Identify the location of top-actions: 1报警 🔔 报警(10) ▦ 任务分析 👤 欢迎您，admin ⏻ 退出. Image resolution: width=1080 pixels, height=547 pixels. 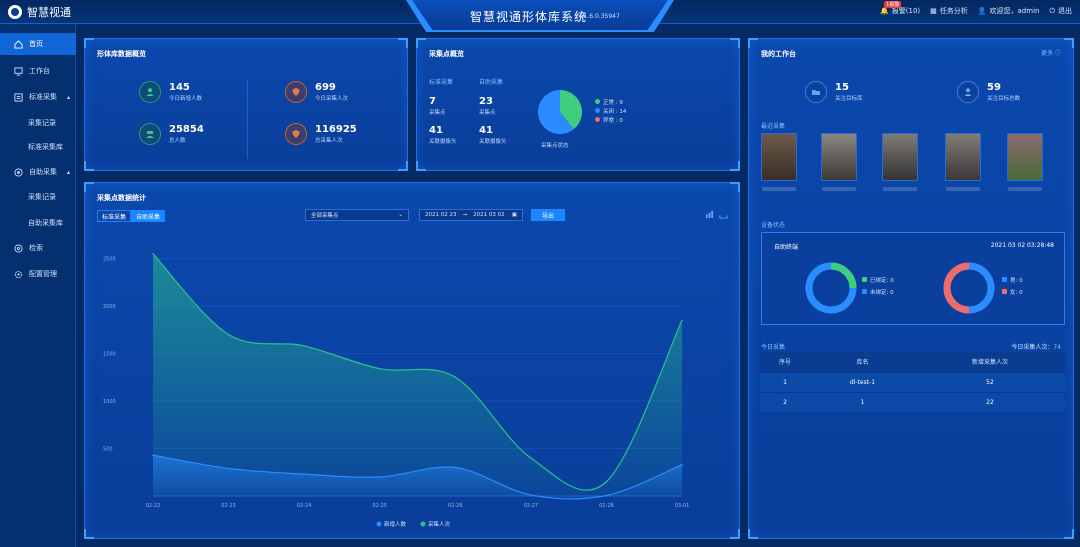
(976, 8).